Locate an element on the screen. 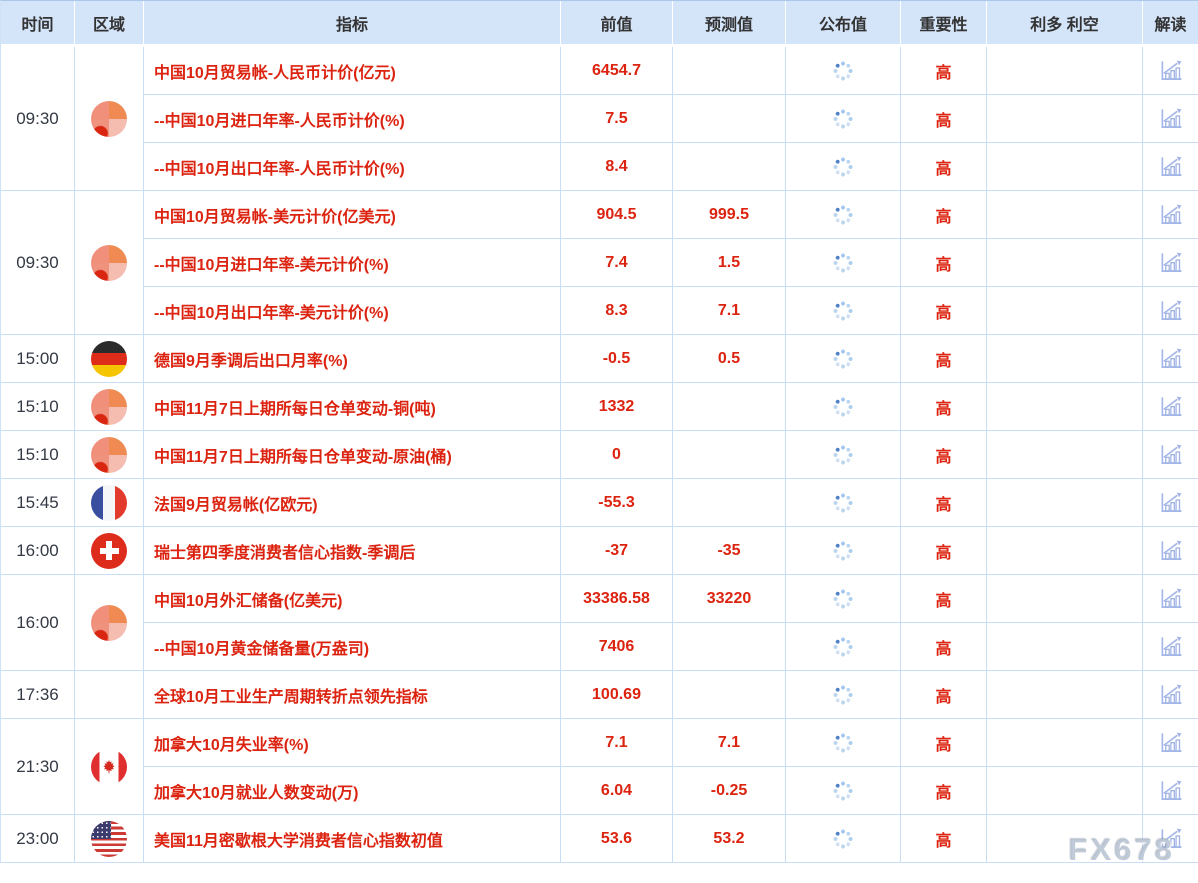 Image resolution: width=1198 pixels, height=883 pixels. previous-value: 6.04 is located at coordinates (617, 791).